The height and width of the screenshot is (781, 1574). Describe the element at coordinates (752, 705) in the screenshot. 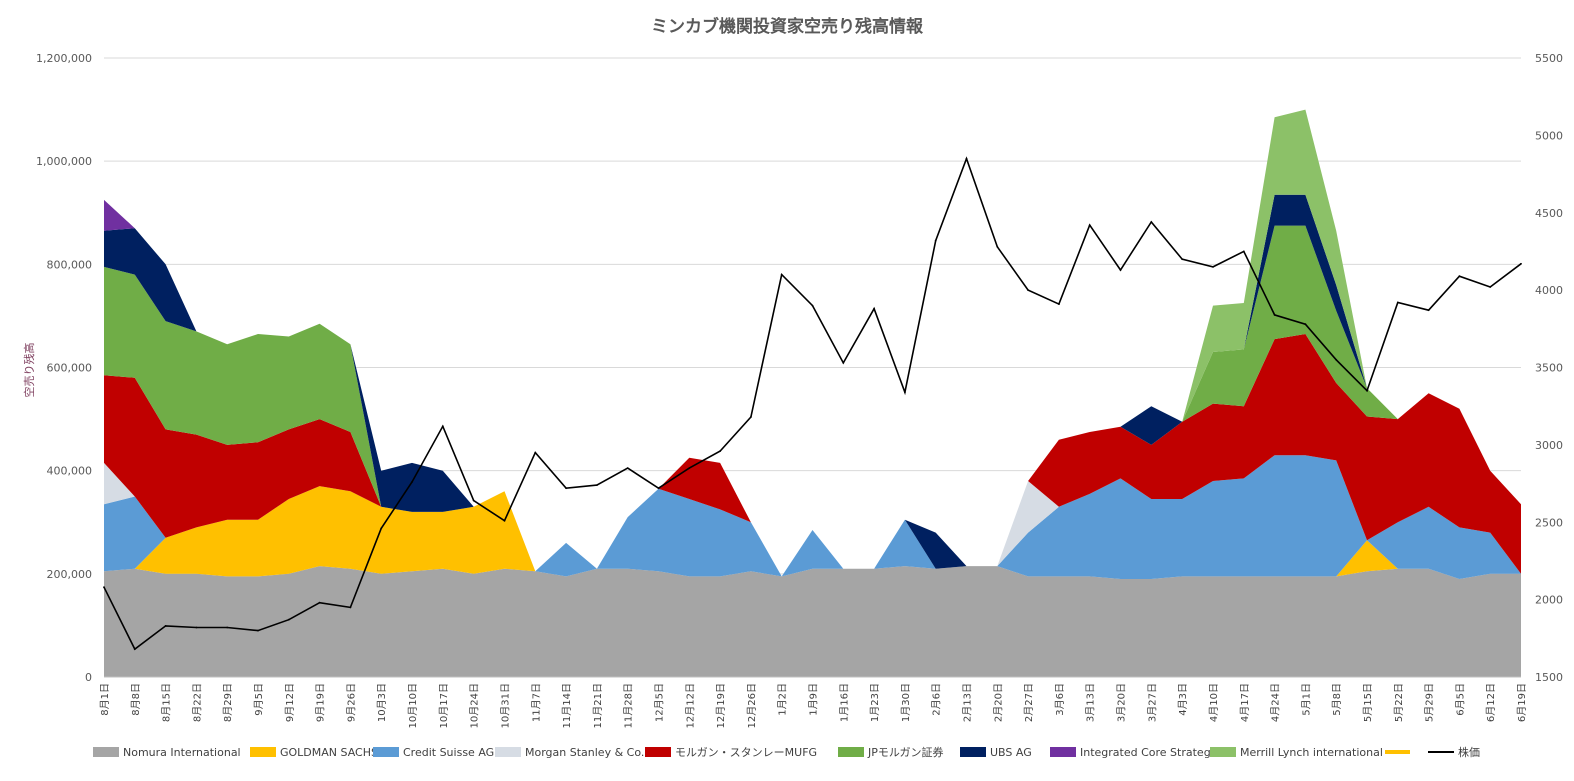

I see `x-tick-label: 12月26日` at that location.